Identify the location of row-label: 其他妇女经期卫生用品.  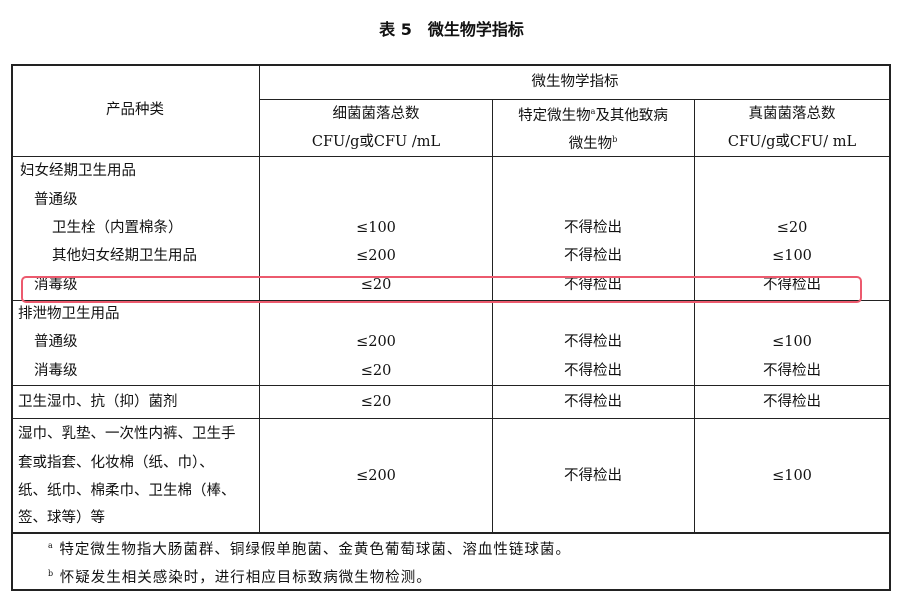
(124, 256).